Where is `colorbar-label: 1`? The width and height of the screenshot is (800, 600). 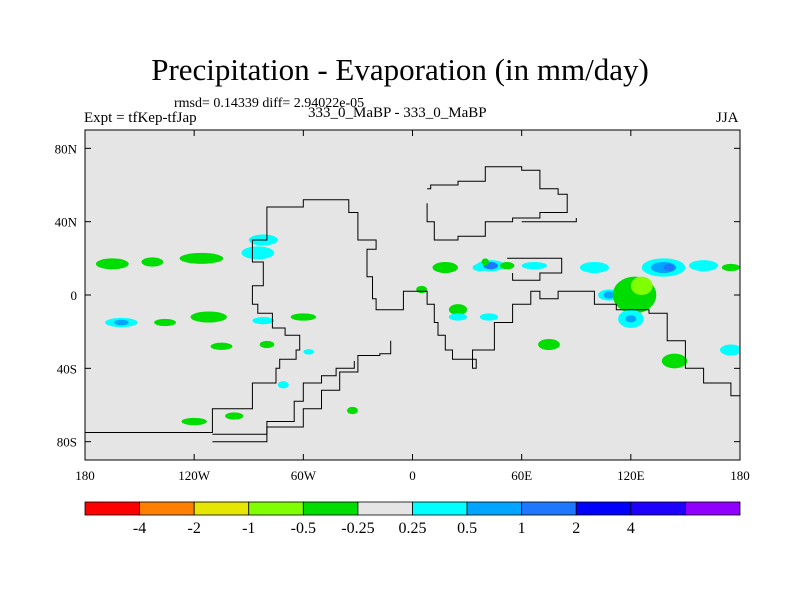
colorbar-label: 1 is located at coordinates (522, 528).